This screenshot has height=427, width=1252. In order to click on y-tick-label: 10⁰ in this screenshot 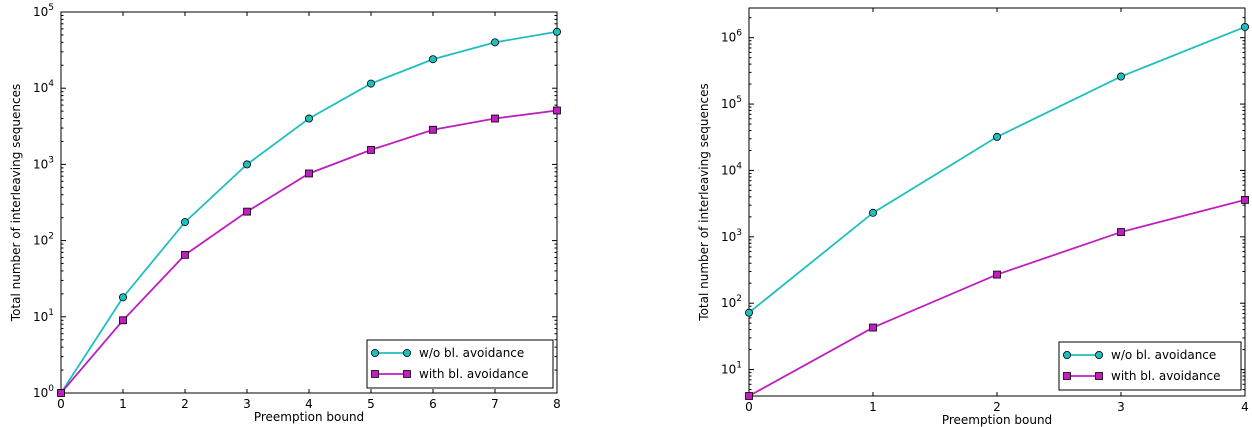, I will do `click(43, 392)`.